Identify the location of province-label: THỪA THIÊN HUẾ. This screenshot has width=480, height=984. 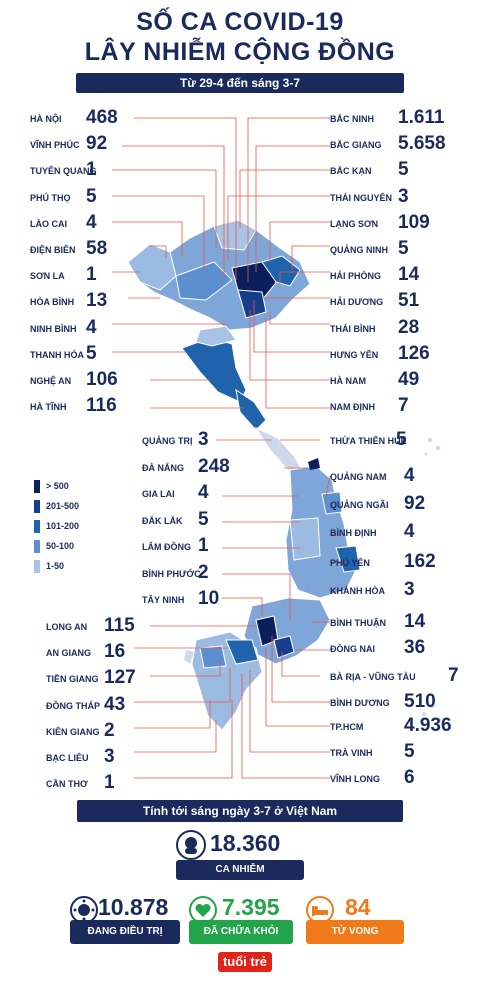
(368, 441).